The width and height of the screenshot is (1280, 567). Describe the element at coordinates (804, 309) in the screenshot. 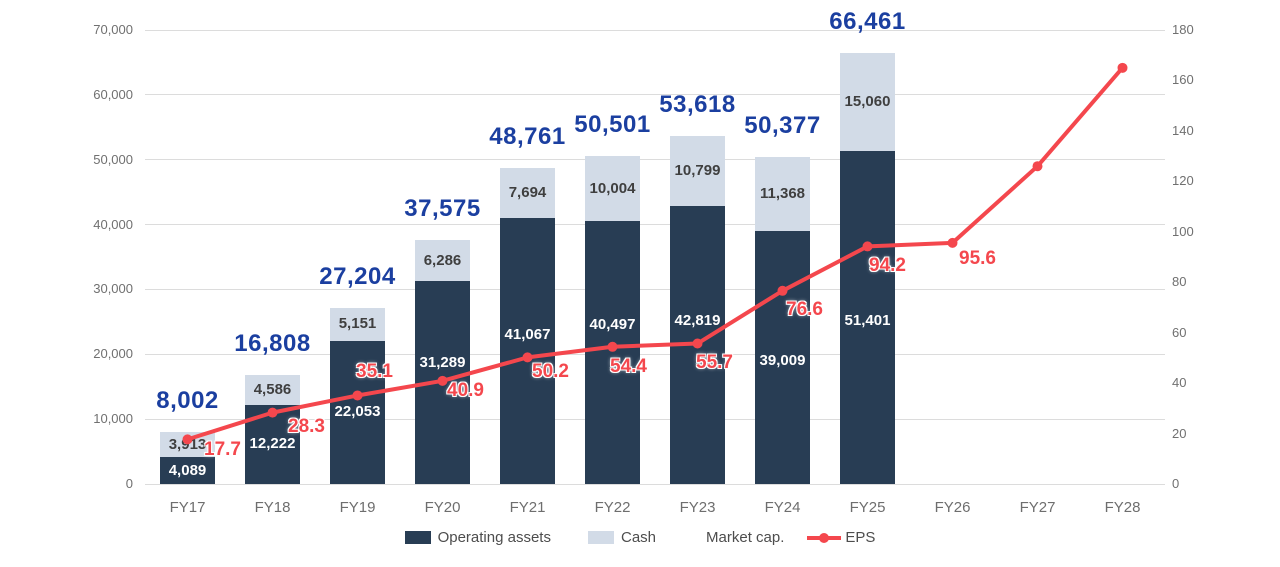

I see `eps-value-label: 76.6` at that location.